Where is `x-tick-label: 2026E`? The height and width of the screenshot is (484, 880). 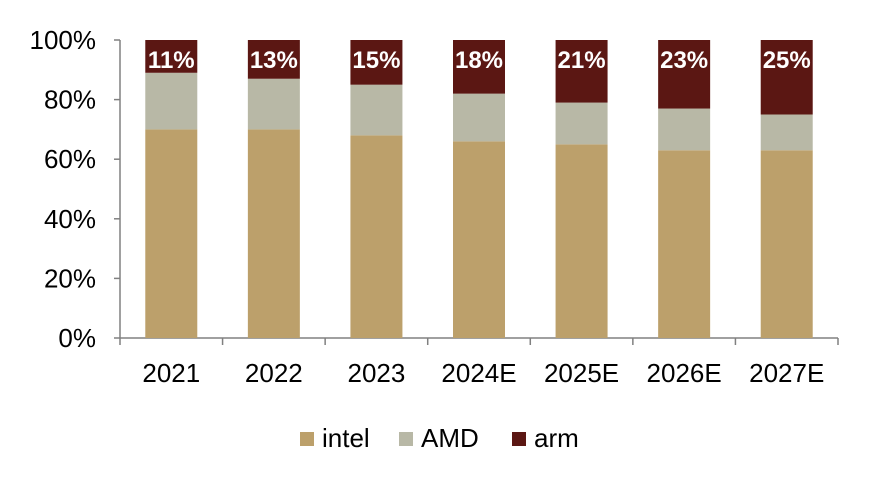
x-tick-label: 2026E is located at coordinates (684, 373).